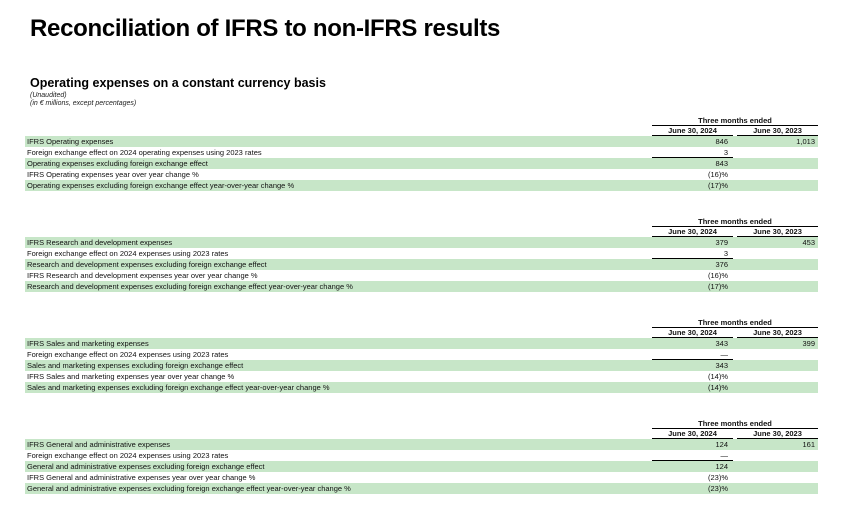  I want to click on value-2024: 376, so click(721, 264).